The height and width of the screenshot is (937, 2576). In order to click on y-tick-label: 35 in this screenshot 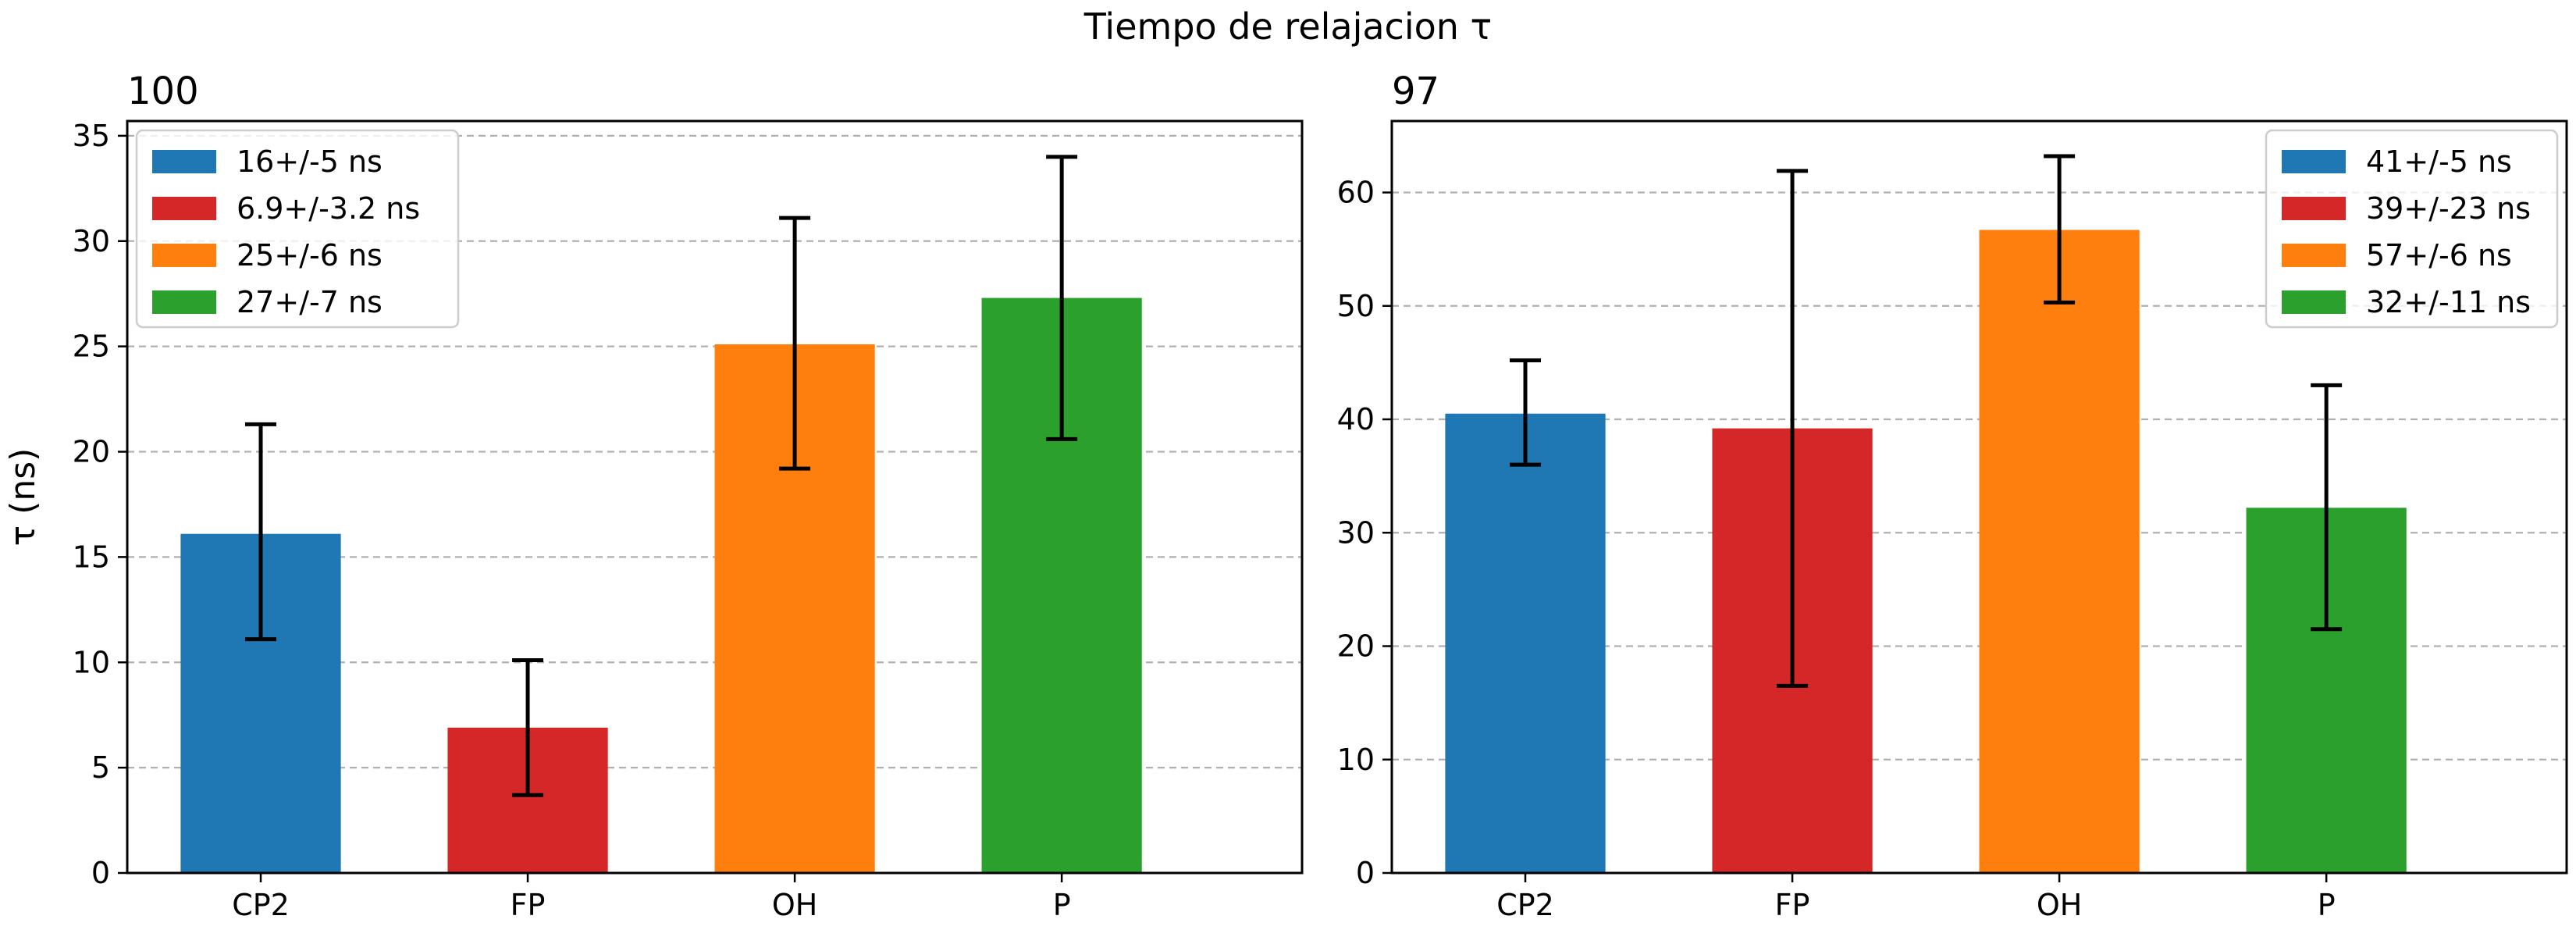, I will do `click(91, 136)`.